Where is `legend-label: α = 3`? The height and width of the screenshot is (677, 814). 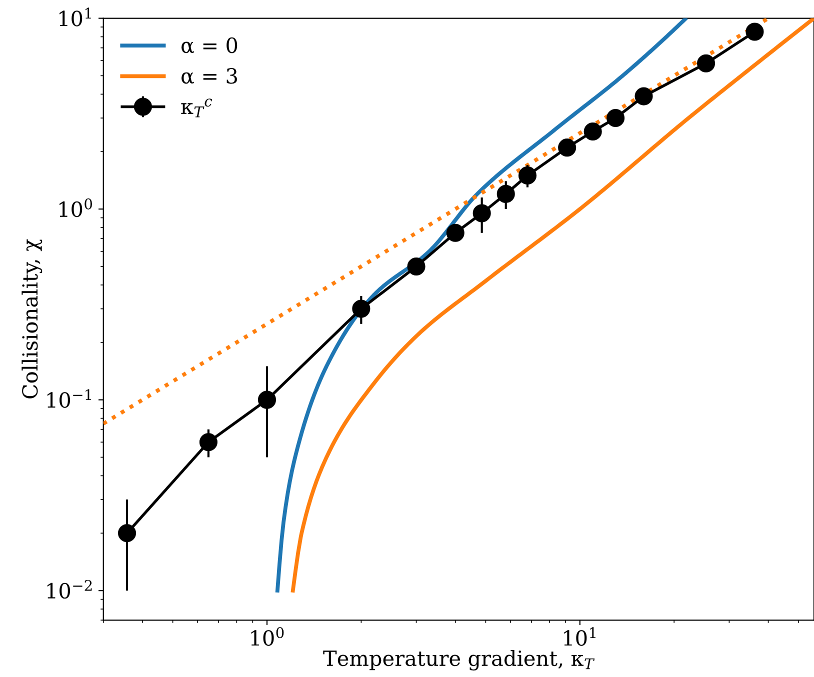 legend-label: α = 3 is located at coordinates (209, 76).